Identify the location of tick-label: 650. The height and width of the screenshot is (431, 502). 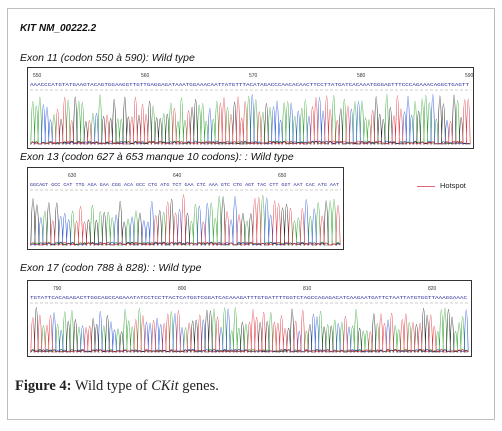
(282, 176).